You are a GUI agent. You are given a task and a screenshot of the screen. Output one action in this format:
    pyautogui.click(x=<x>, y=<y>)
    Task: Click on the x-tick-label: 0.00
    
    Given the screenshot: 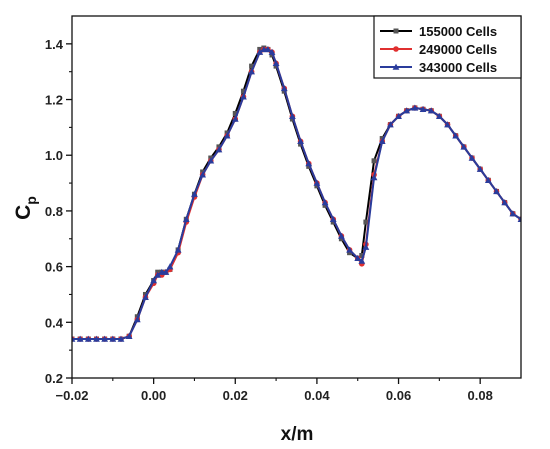 What is the action you would take?
    pyautogui.click(x=153, y=395)
    